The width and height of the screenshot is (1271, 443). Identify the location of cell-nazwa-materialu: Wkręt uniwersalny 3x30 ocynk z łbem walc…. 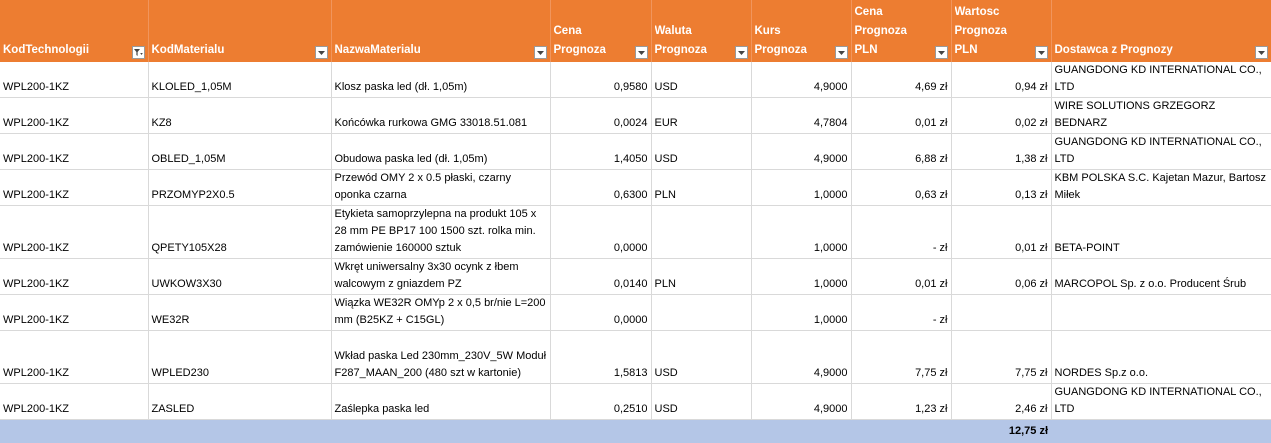
(440, 277).